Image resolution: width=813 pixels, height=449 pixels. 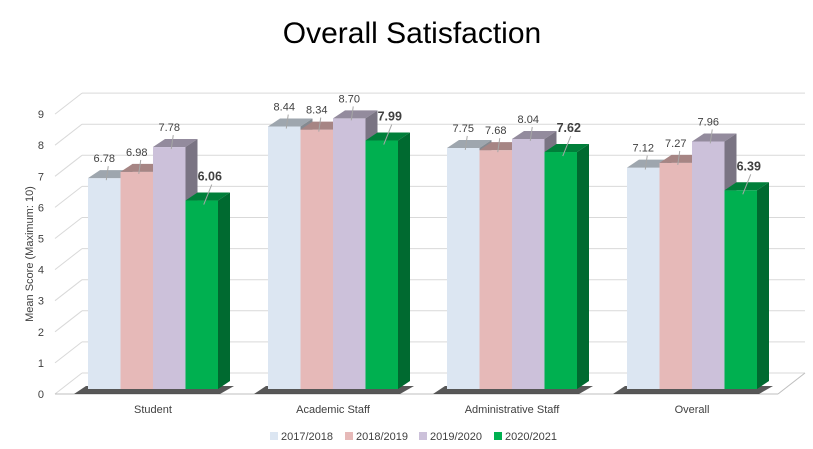 I want to click on x-tick-label: Administrative Staff, so click(x=513, y=410).